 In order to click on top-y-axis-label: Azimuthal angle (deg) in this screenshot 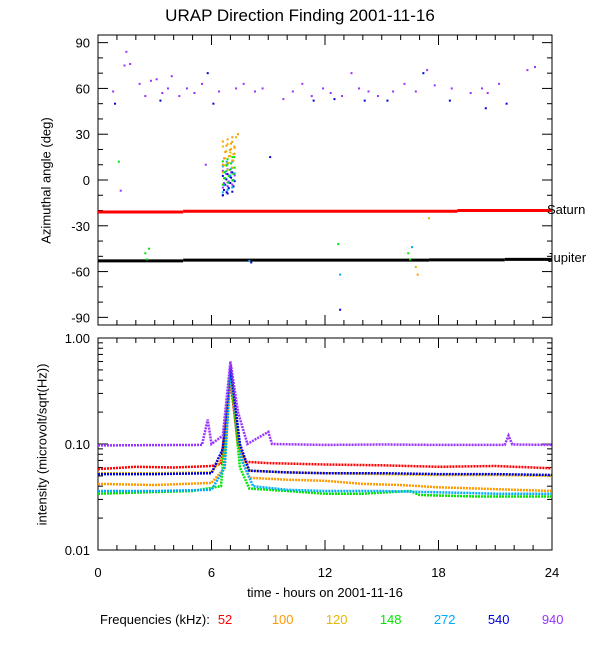, I will do `click(46, 180)`.